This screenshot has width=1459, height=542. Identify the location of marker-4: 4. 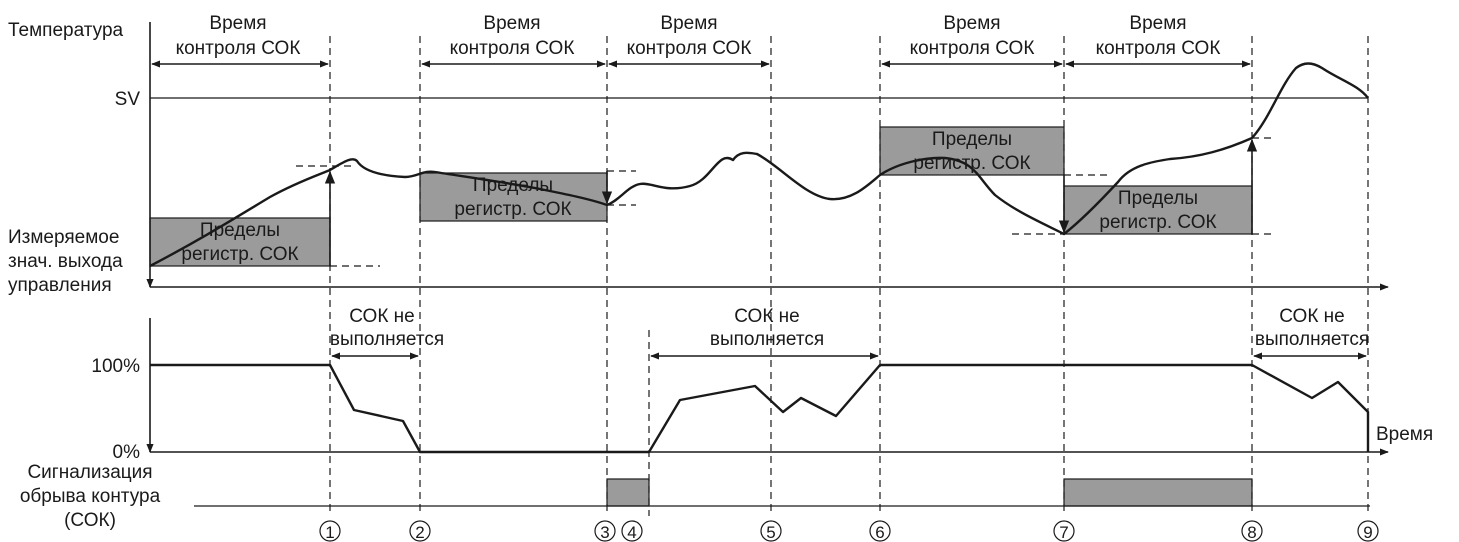
(632, 531).